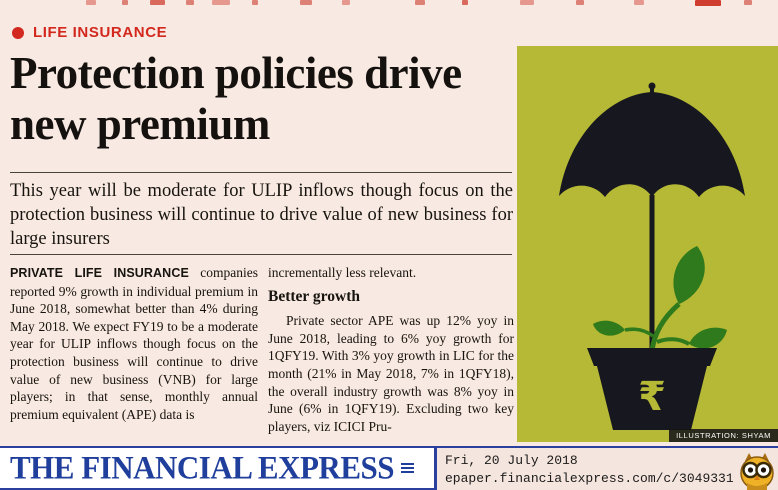 This screenshot has width=778, height=490. What do you see at coordinates (435, 469) in the screenshot?
I see `footer-divider` at bounding box center [435, 469].